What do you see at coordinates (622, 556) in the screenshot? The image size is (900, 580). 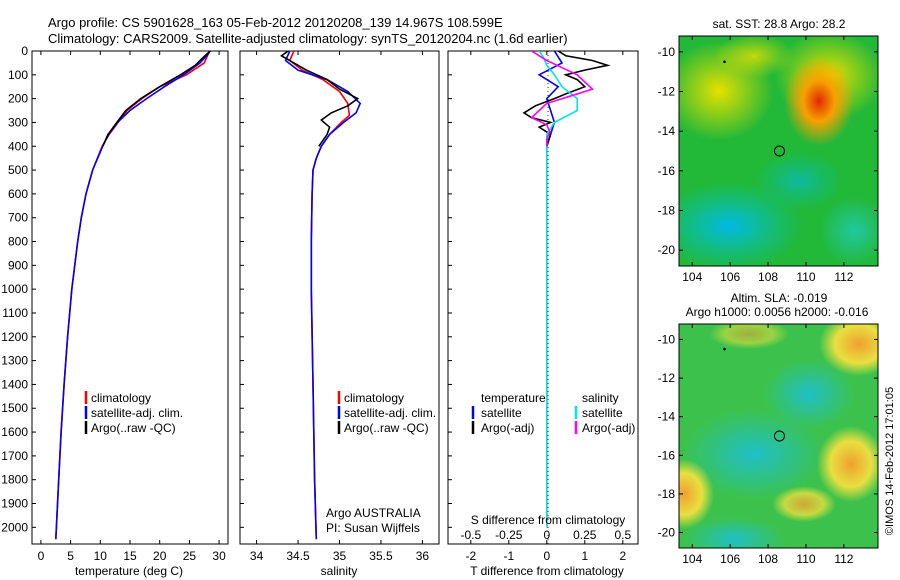 I see `x-tick-label: 2` at bounding box center [622, 556].